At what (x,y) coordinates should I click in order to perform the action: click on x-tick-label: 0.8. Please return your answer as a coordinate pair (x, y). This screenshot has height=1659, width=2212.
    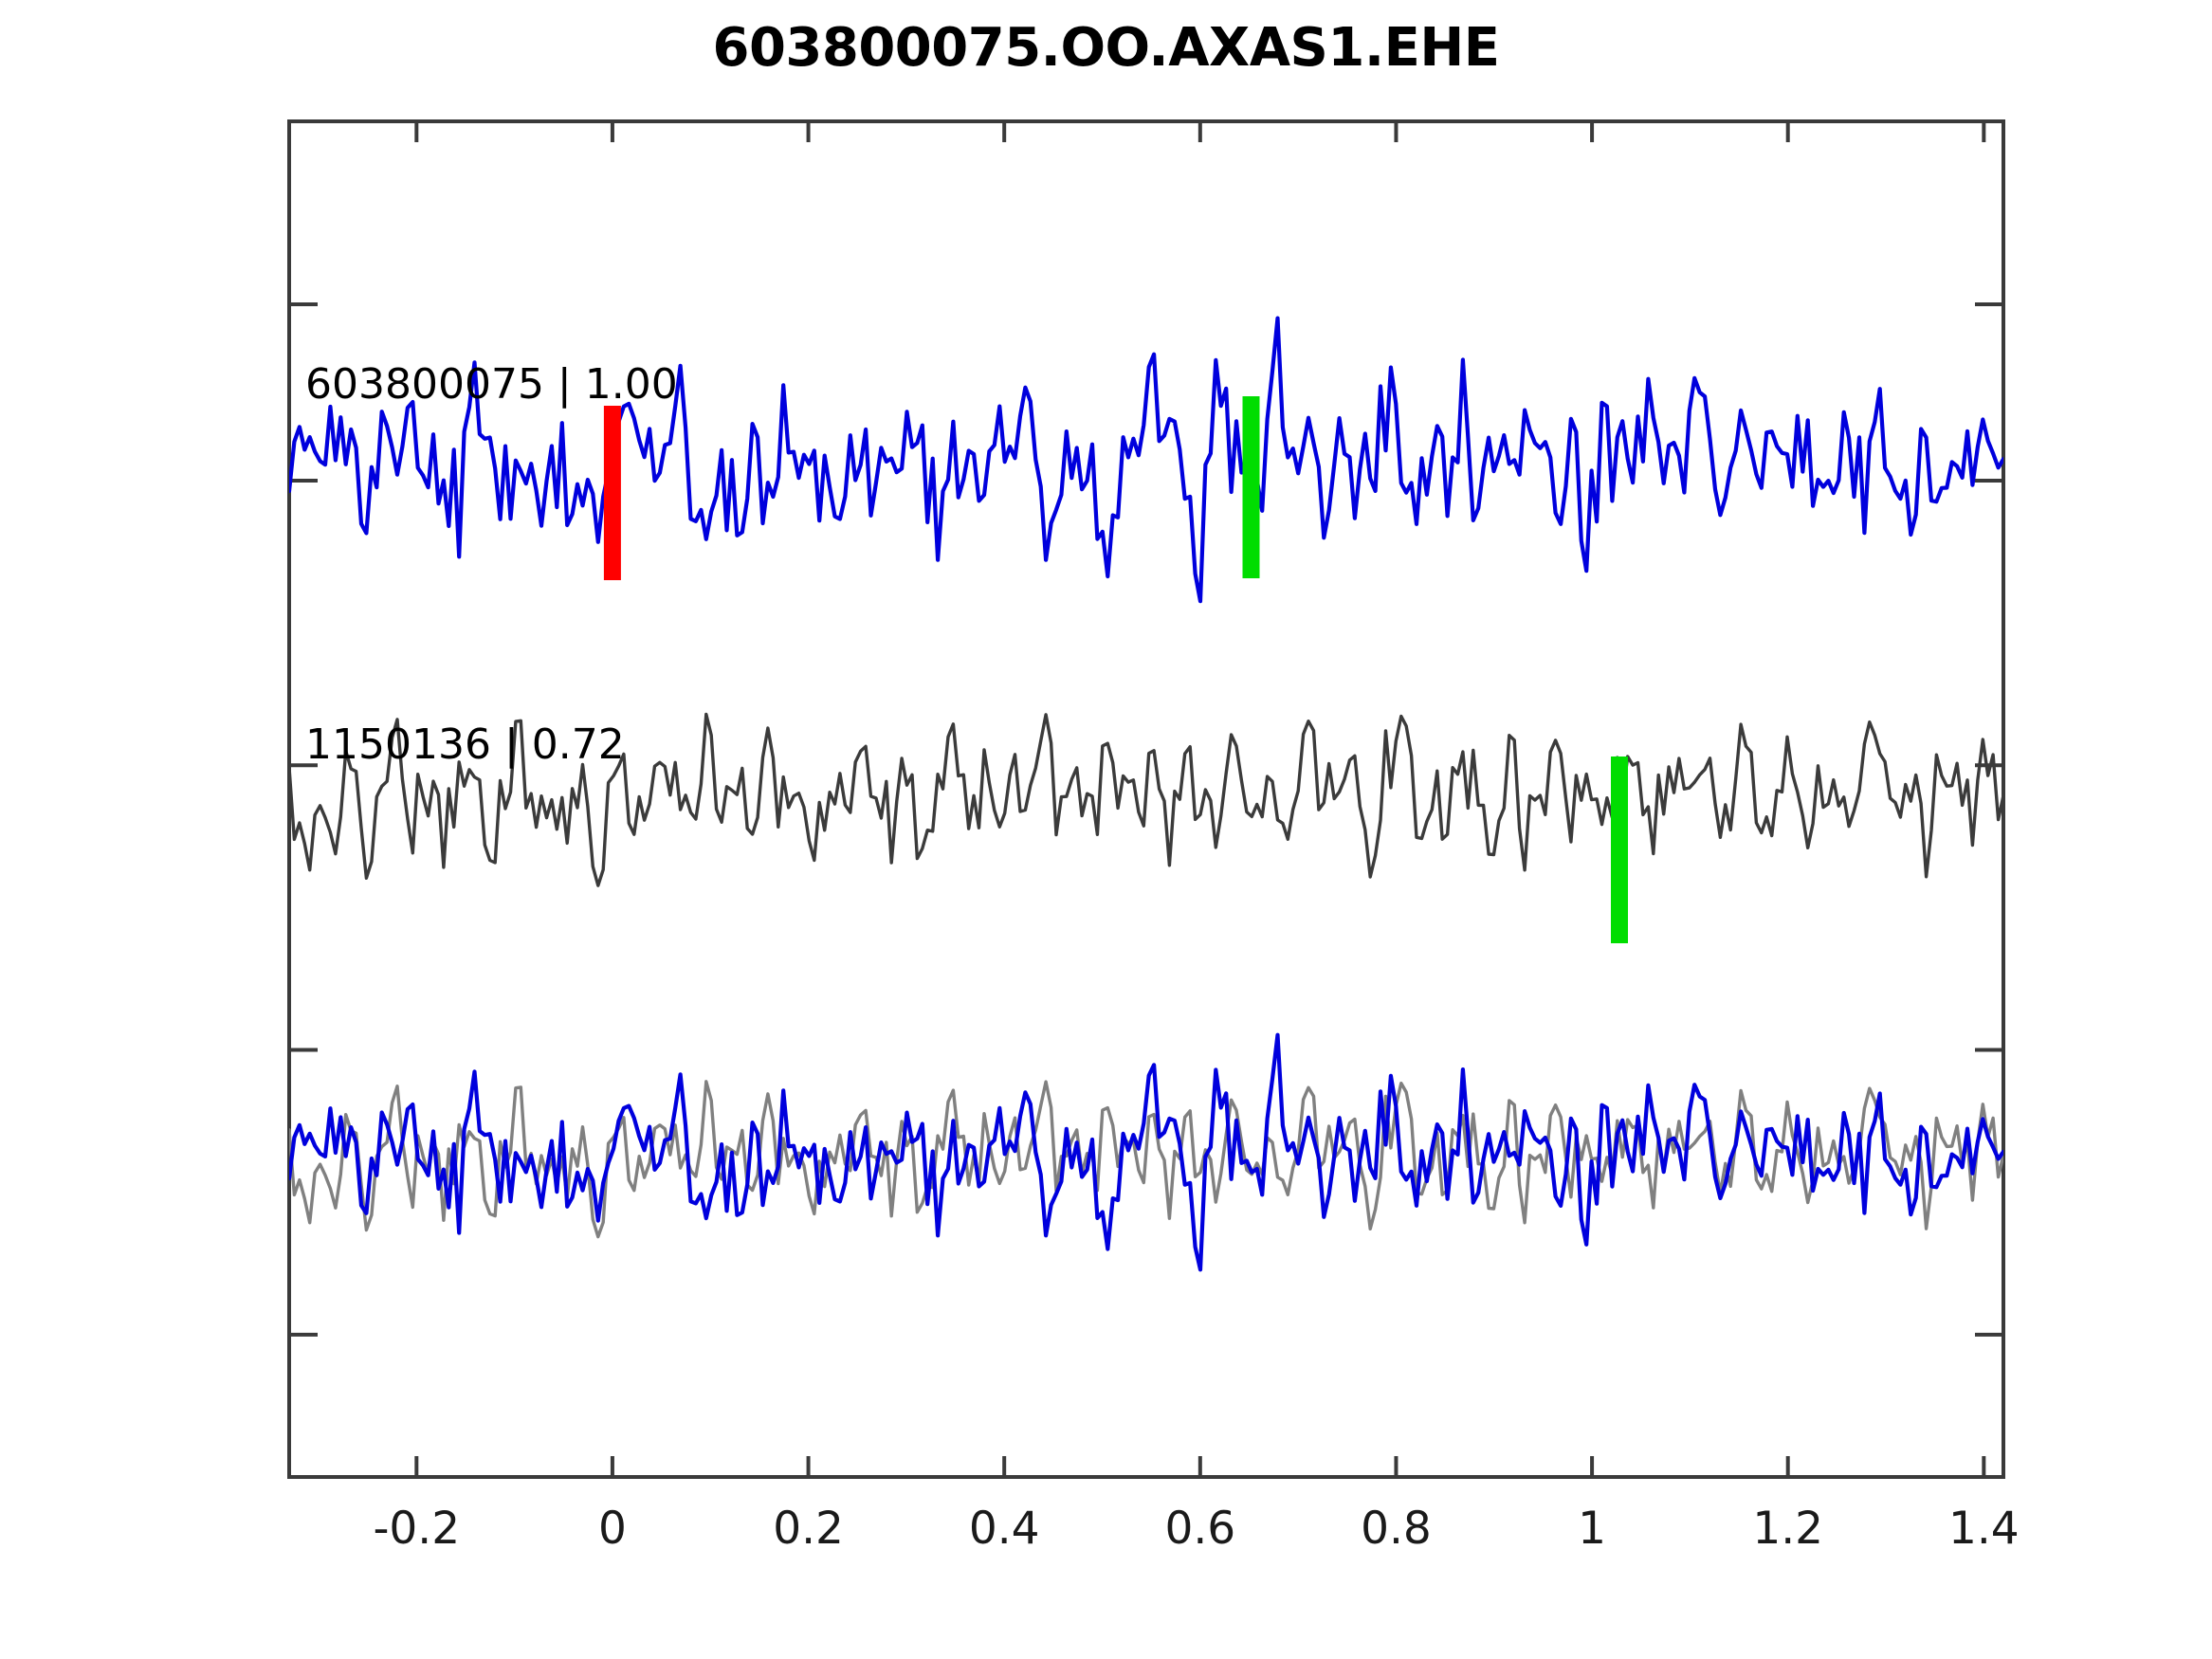
    Looking at the image, I should click on (1396, 1529).